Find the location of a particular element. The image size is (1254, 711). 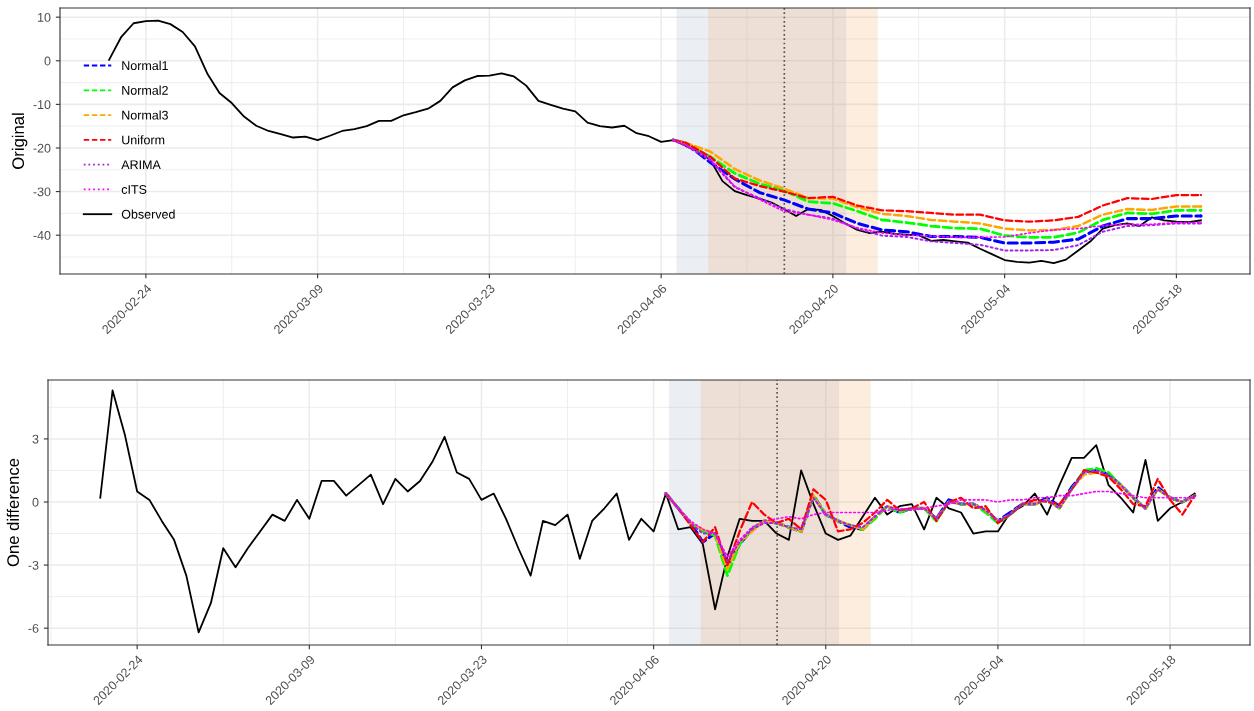

y-tick-label: -10 is located at coordinates (42, 105).